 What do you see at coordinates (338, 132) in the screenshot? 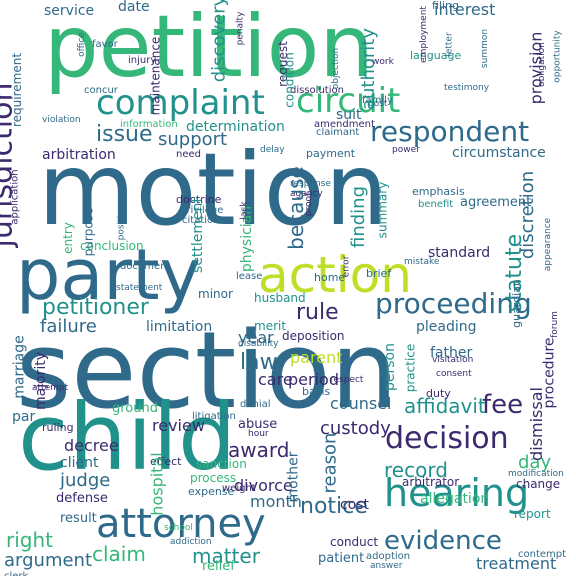
I see `word-post: claimant` at bounding box center [338, 132].